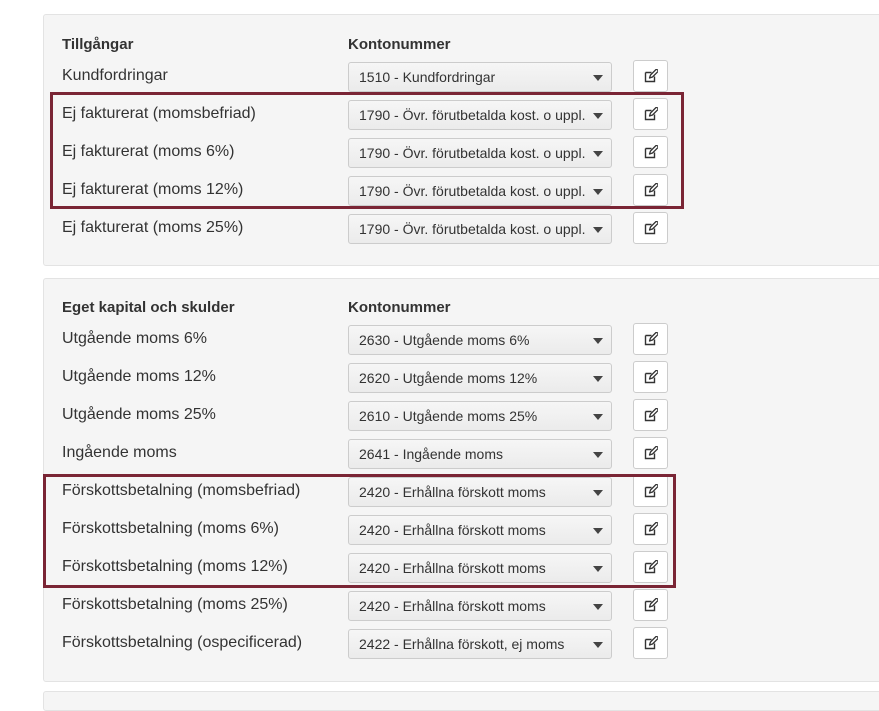 This screenshot has width=879, height=711. Describe the element at coordinates (175, 566) in the screenshot. I see `liabilities-row-label: Förskottsbetalning (moms 12%)` at that location.